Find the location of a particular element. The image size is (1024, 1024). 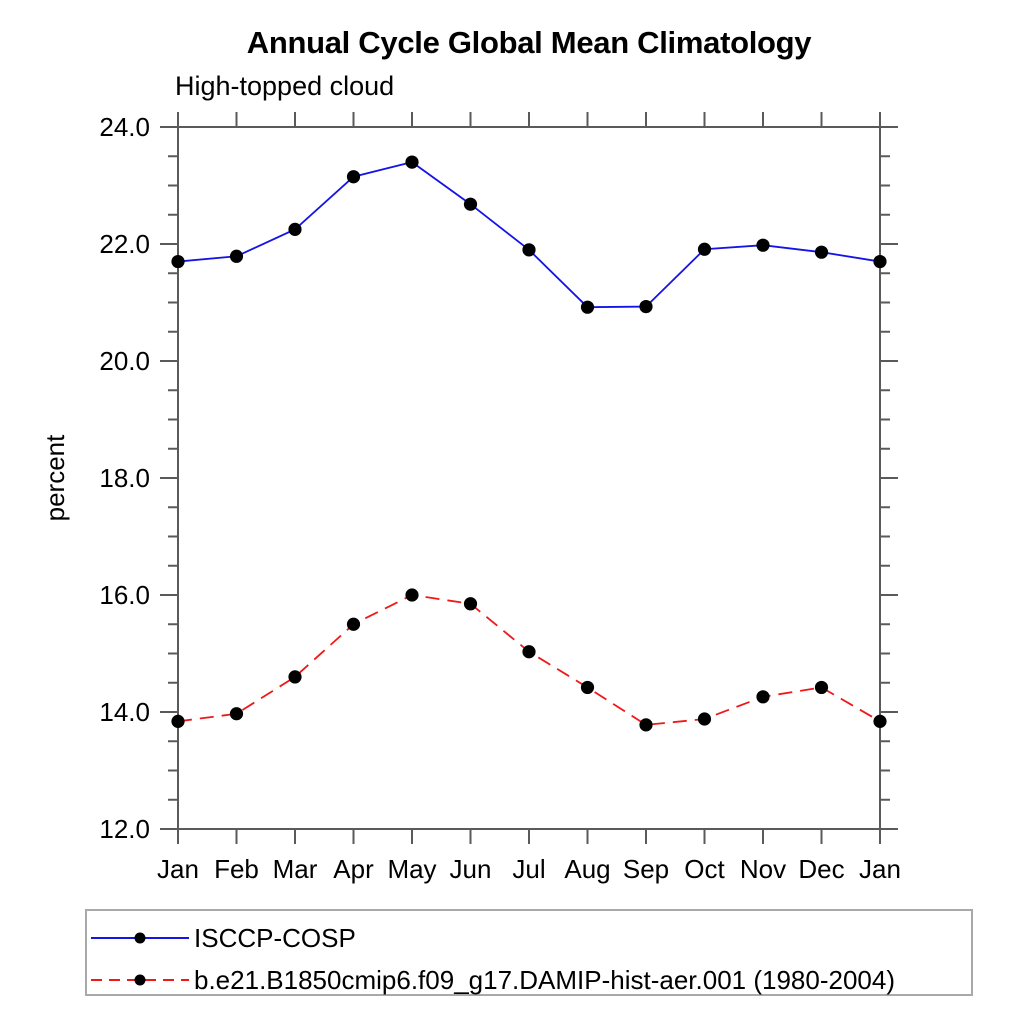

x-tick-label: Mar is located at coordinates (295, 869).